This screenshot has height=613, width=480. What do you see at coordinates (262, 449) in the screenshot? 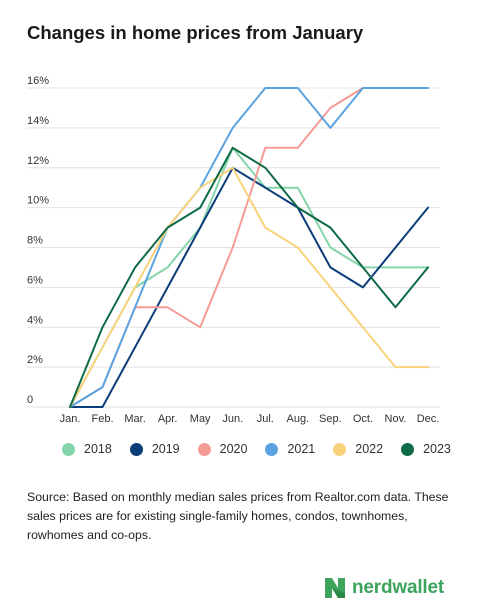
I see `chart-legend: 2018 2019 2020 2021 2022 2023` at bounding box center [262, 449].